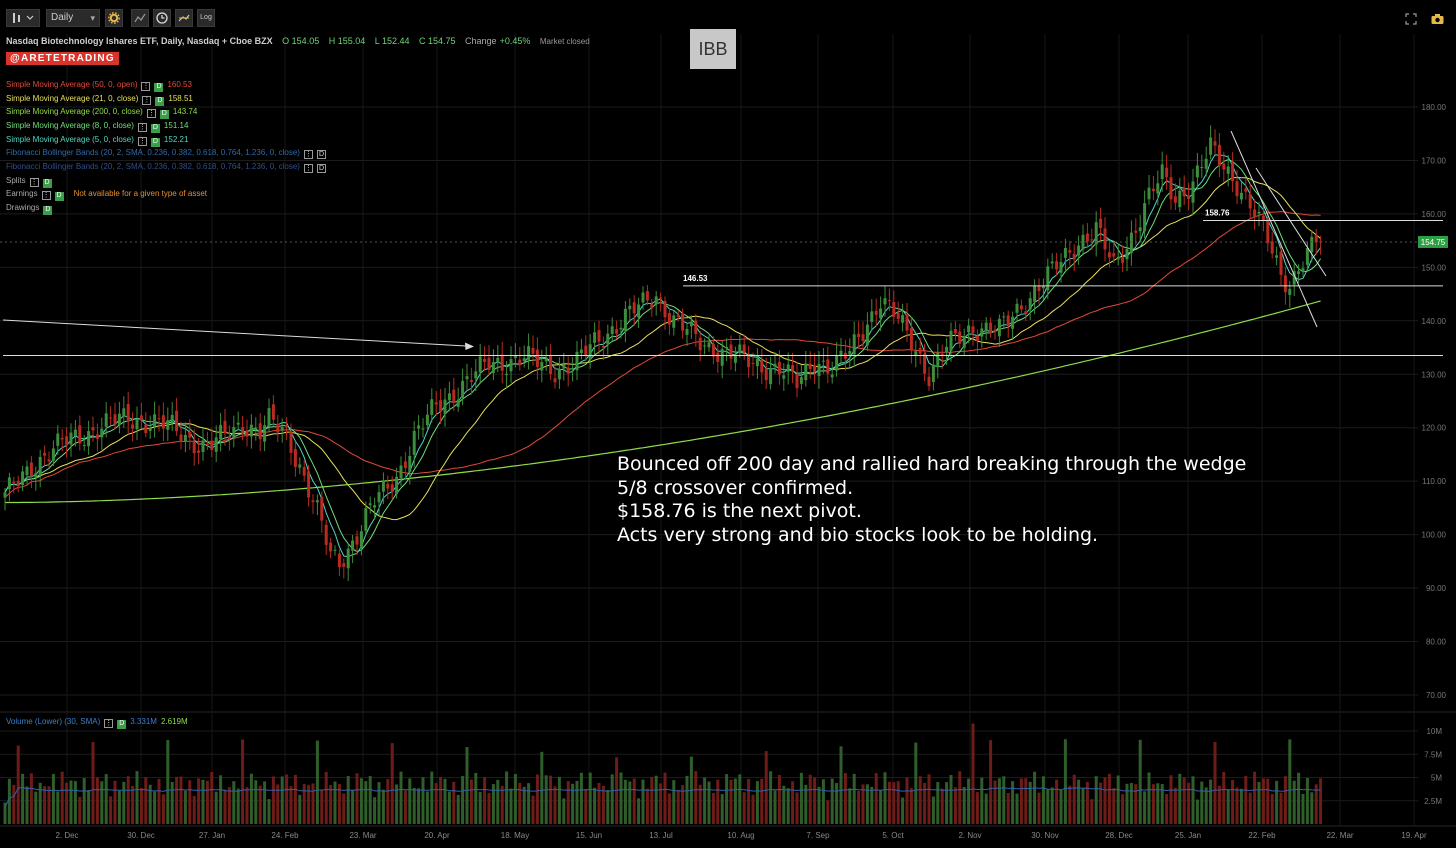 This screenshot has height=848, width=1456. I want to click on splits-row: Splits ⋮ D, so click(29, 181).